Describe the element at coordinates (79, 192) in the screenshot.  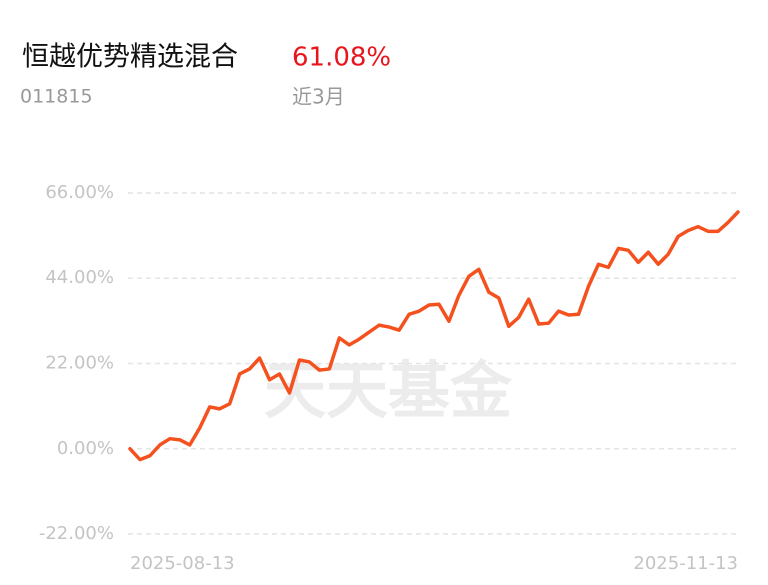
I see `y-tick-label: 66.00%` at that location.